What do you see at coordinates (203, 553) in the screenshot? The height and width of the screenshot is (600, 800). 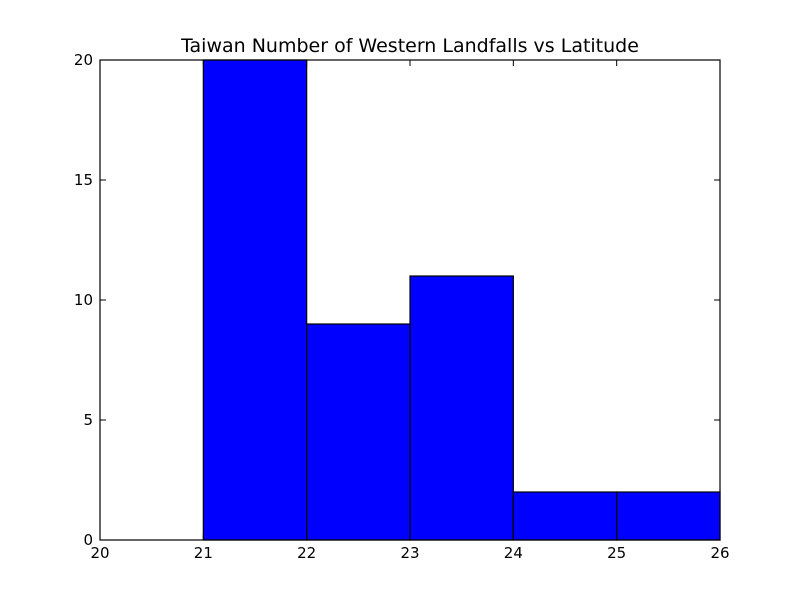 I see `x-tick-label: 21` at bounding box center [203, 553].